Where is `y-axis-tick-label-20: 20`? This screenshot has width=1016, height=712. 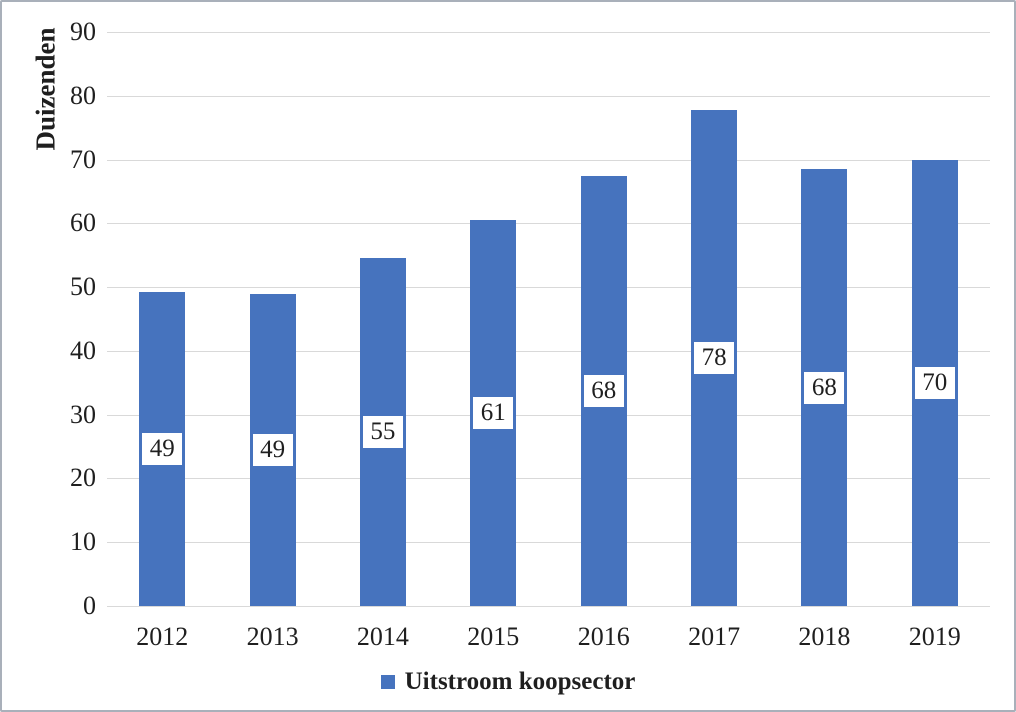
y-axis-tick-label-20: 20 is located at coordinates (83, 478).